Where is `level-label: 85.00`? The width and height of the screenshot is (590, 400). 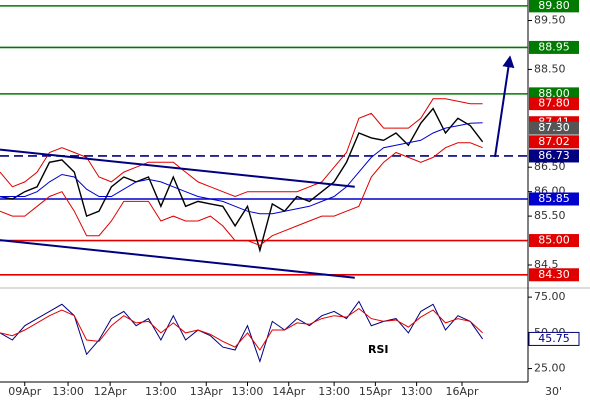
level-label: 85.00 is located at coordinates (554, 240).